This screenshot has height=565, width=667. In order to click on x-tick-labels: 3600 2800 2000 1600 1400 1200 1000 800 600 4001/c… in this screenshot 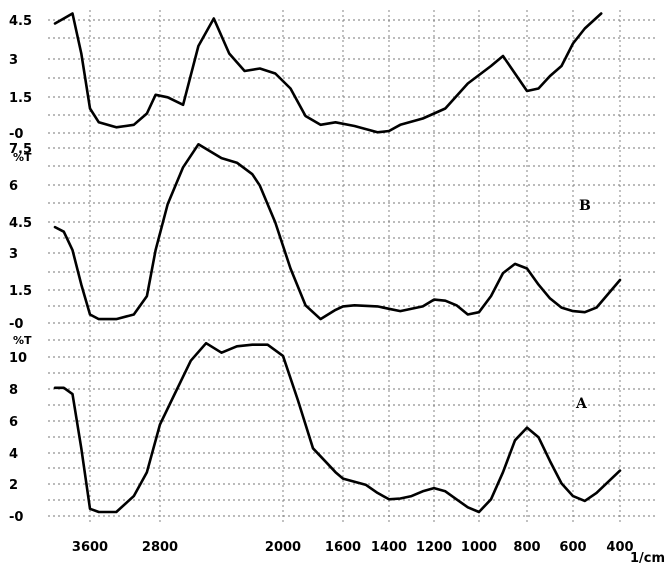, I will do `click(368, 552)`.